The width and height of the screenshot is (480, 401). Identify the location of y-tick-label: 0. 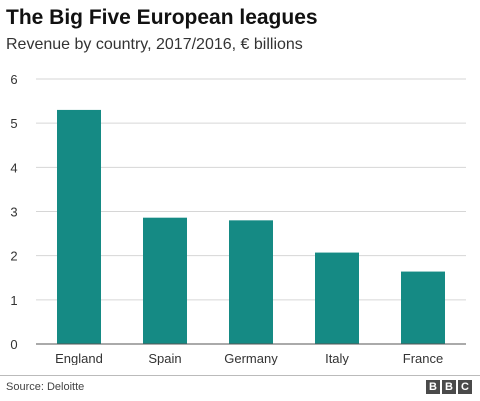
(13, 344).